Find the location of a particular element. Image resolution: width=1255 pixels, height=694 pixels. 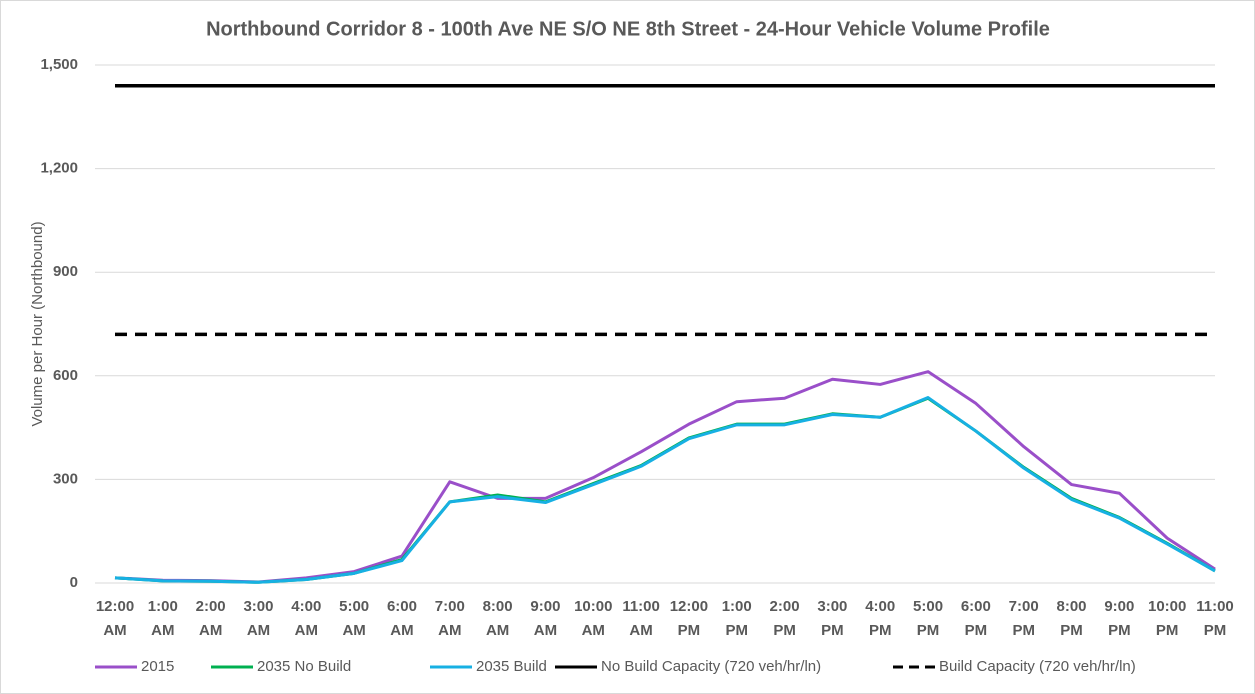

x-tick-label: 8:00 AM is located at coordinates (498, 618).